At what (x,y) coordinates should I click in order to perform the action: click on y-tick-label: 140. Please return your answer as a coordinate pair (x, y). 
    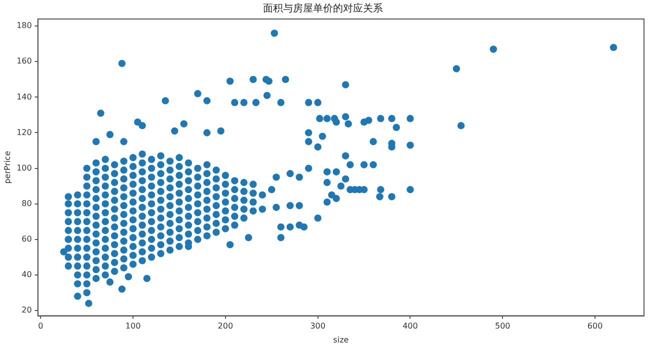
    Looking at the image, I should click on (24, 97).